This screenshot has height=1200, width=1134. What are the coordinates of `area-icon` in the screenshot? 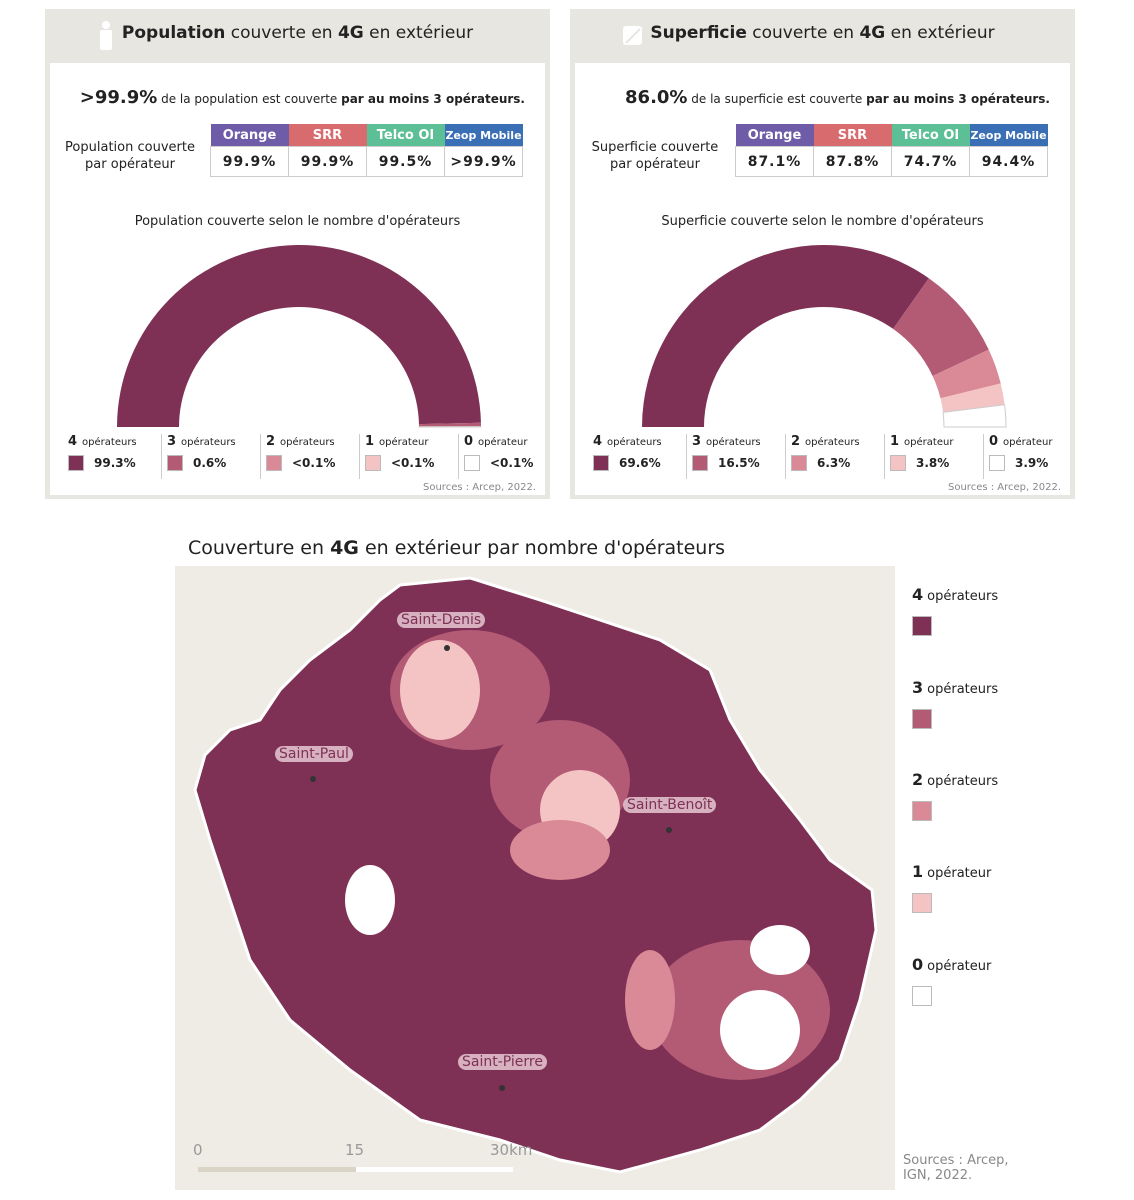 It's located at (632, 36).